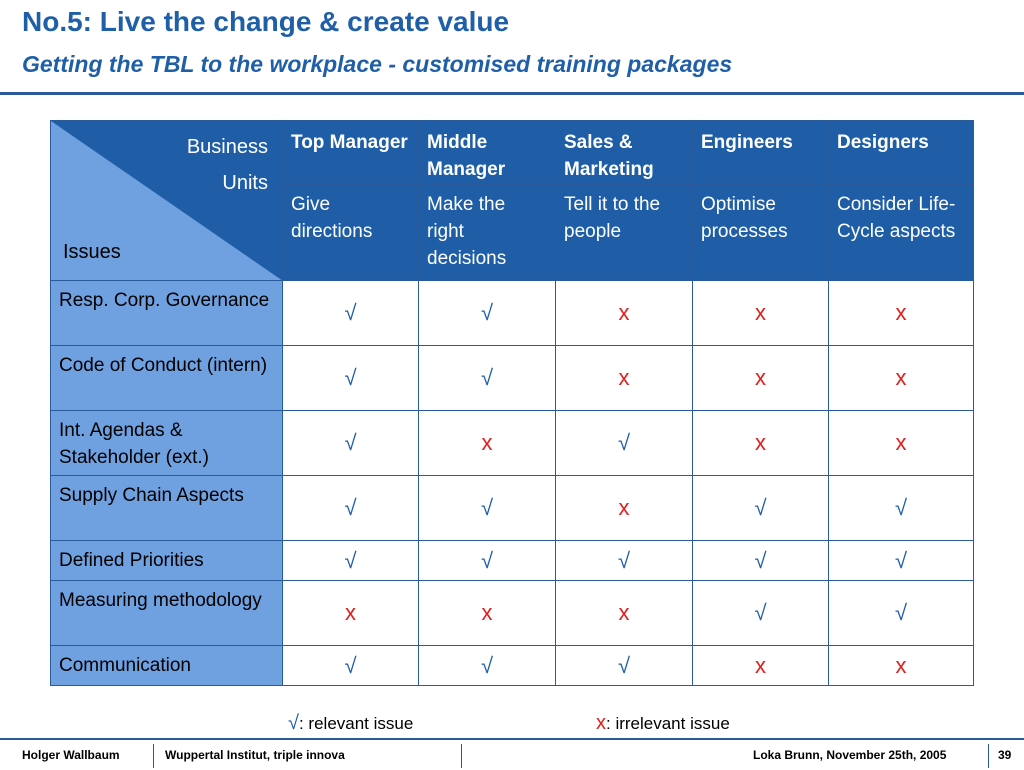  What do you see at coordinates (166, 443) in the screenshot?
I see `row-issue-label: Int. Agendas & Stakeholder (ext.)` at bounding box center [166, 443].